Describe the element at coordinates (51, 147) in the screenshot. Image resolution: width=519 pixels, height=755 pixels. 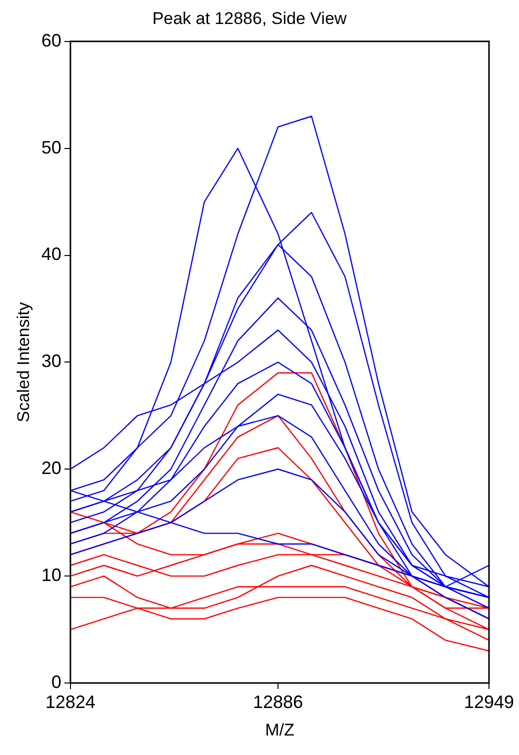
I see `y-tick-label: 50` at that location.